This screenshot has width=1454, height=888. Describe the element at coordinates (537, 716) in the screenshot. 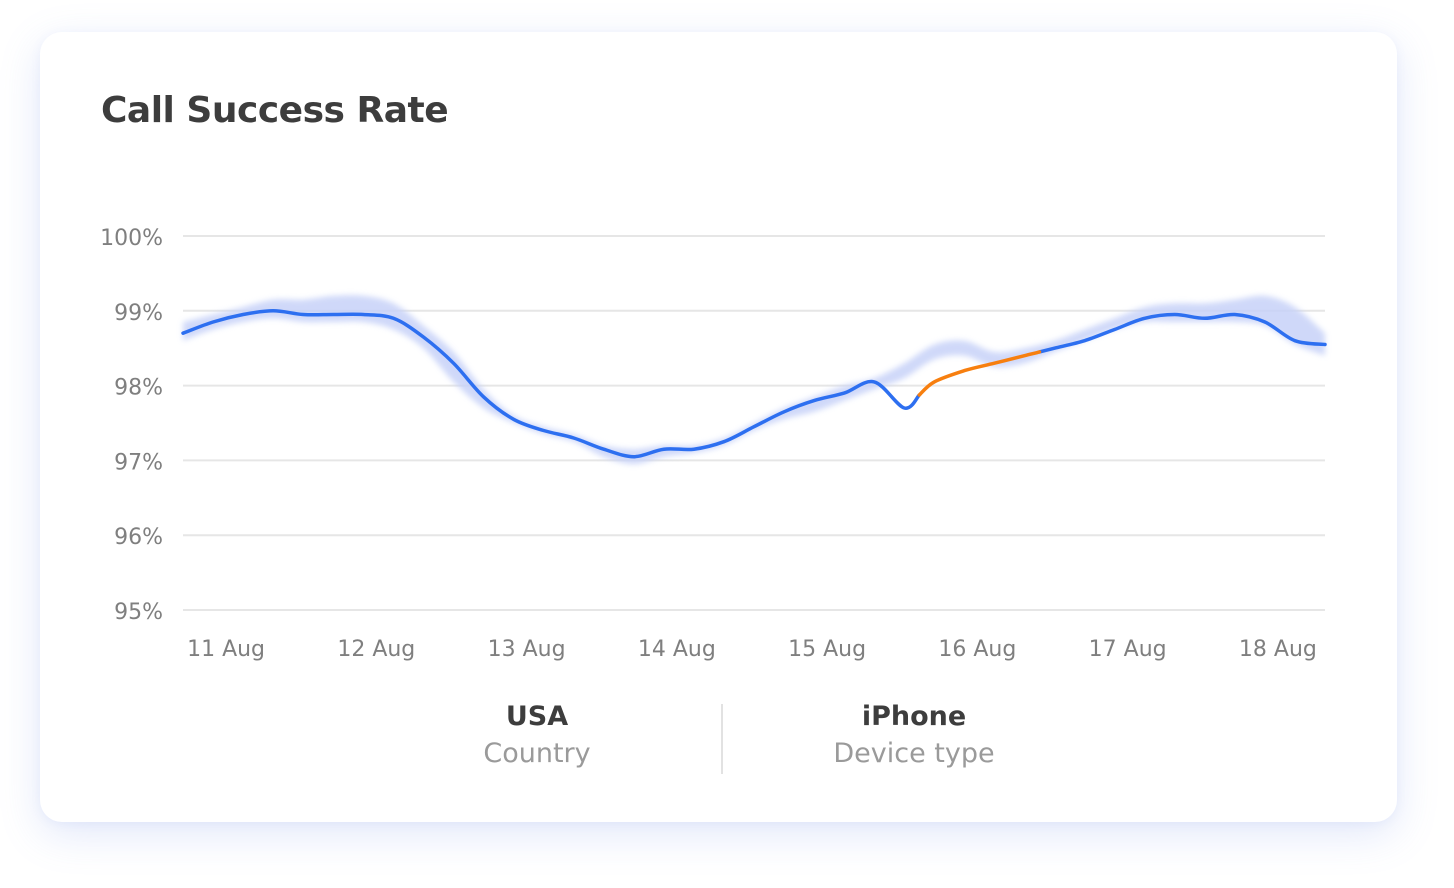

I see `filter-country-value: USA` at that location.